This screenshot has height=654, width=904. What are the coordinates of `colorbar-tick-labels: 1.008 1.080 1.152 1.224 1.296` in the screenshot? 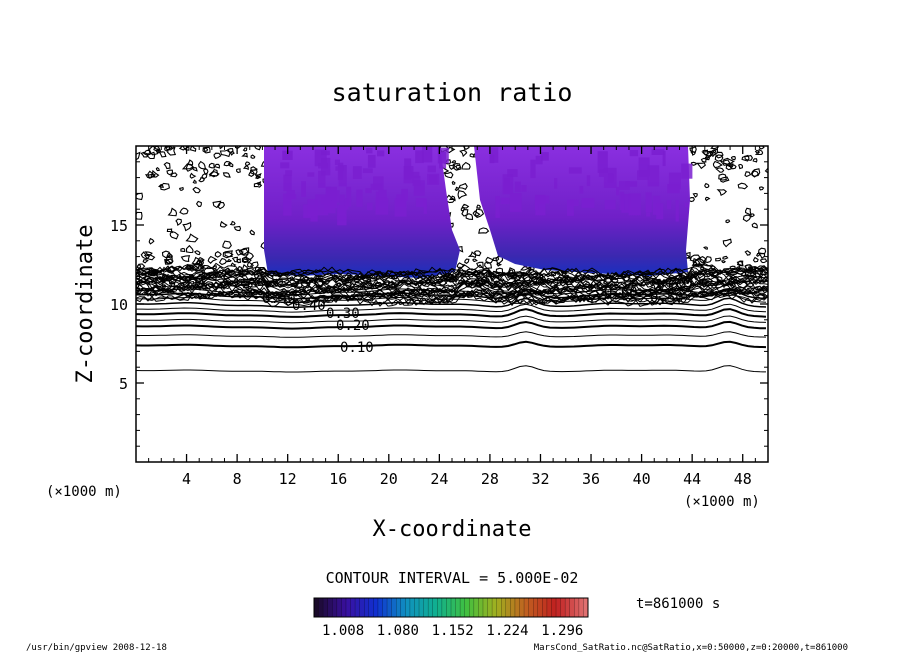 It's located at (452, 631).